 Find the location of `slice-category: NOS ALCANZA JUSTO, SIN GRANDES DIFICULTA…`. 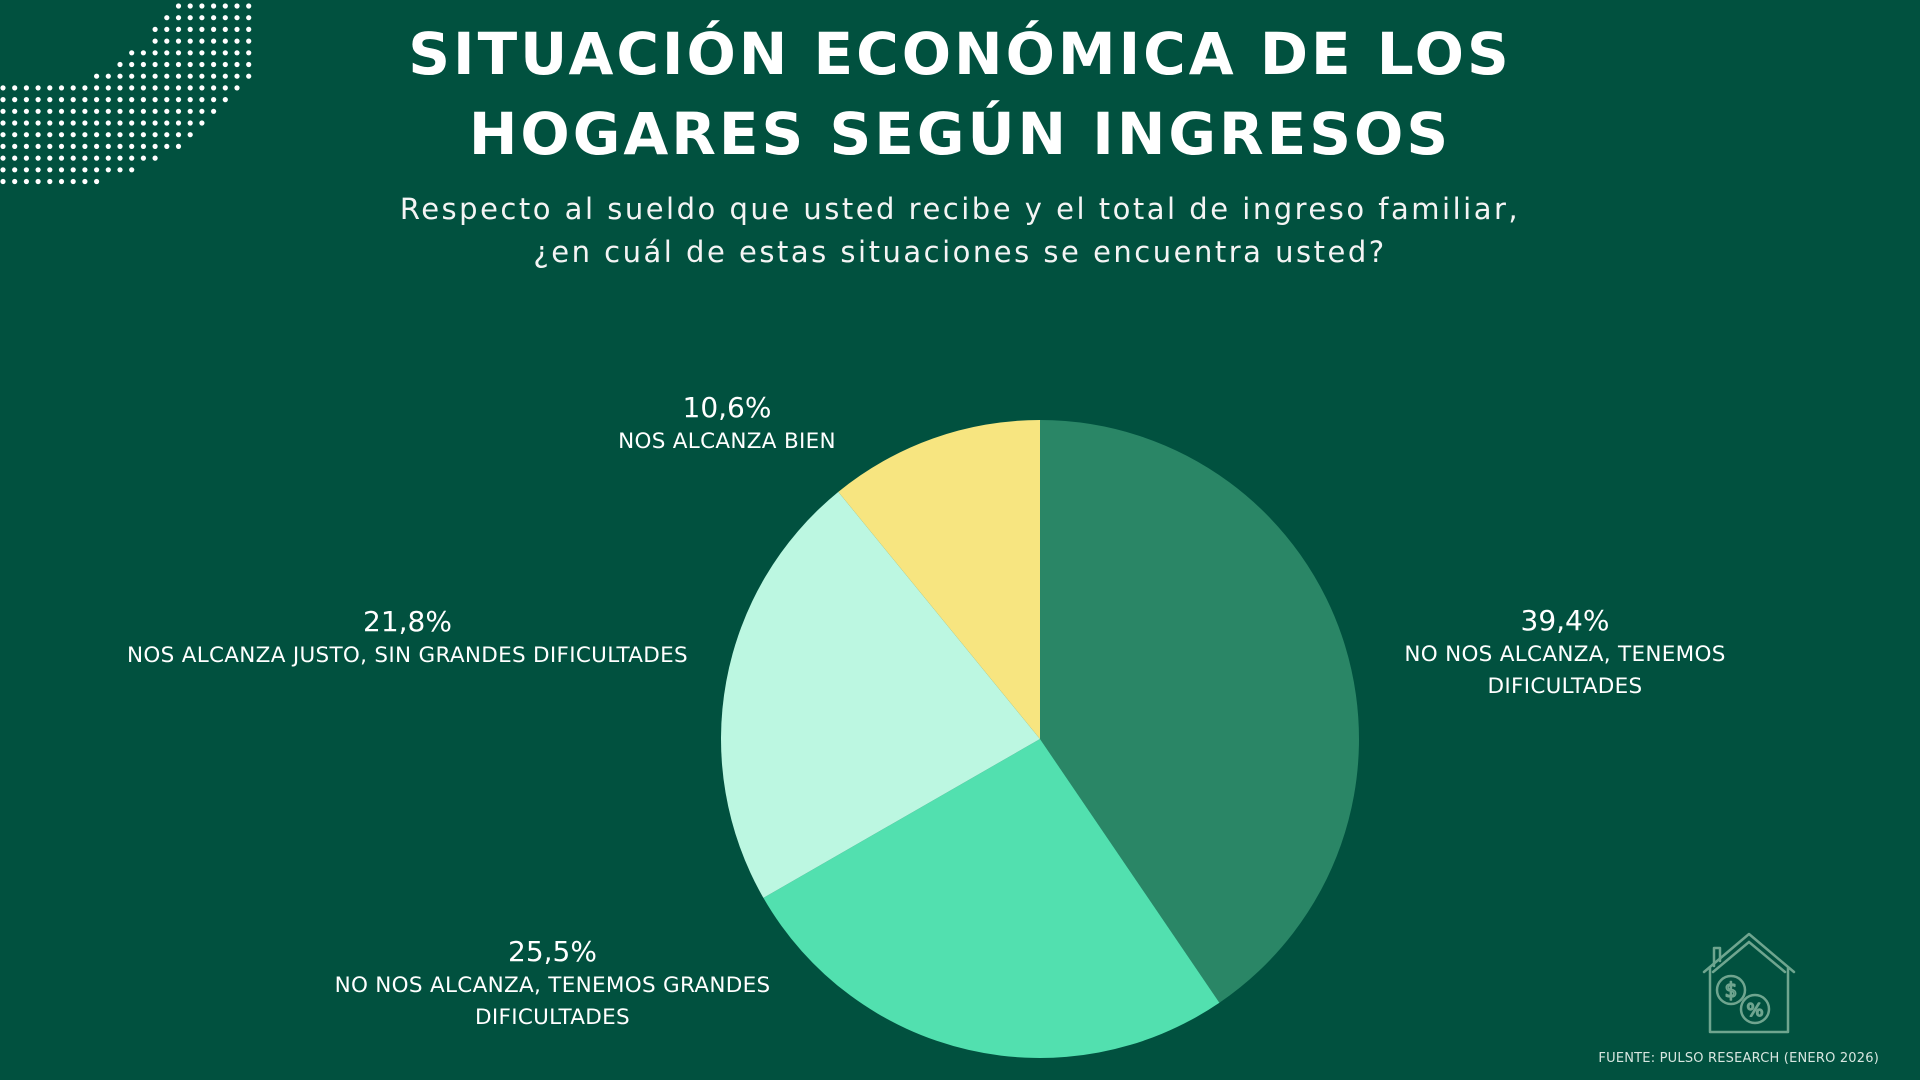

slice-category: NOS ALCANZA JUSTO, SIN GRANDES DIFICULTA… is located at coordinates (407, 655).